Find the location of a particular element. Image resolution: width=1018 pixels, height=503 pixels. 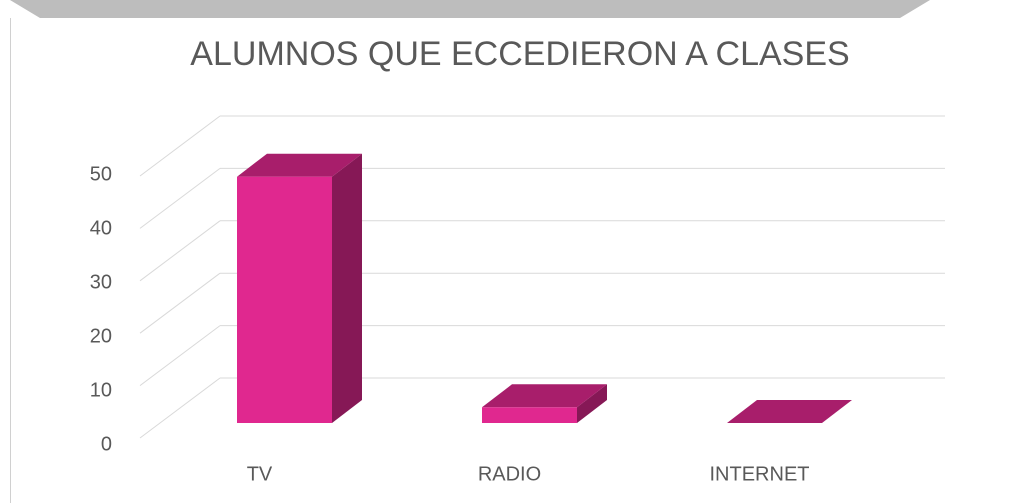

y-tick-label: 30 is located at coordinates (101, 282).